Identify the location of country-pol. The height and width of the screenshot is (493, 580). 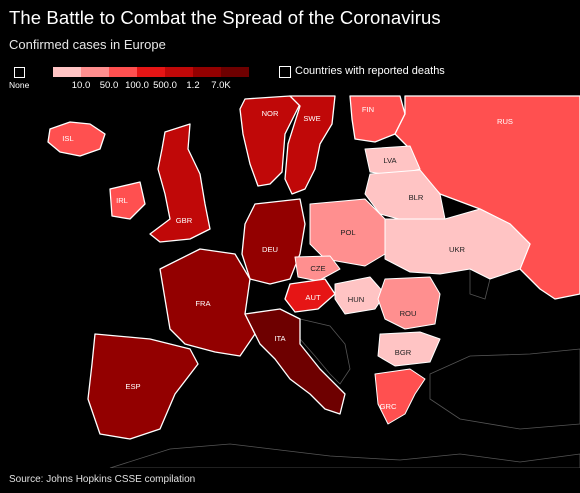
(347, 232).